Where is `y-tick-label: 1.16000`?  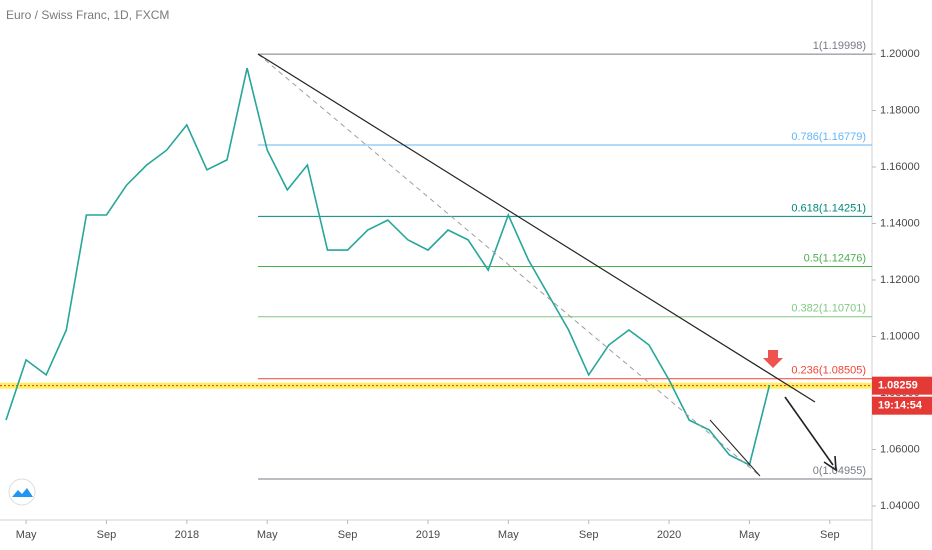 y-tick-label: 1.16000 is located at coordinates (900, 167).